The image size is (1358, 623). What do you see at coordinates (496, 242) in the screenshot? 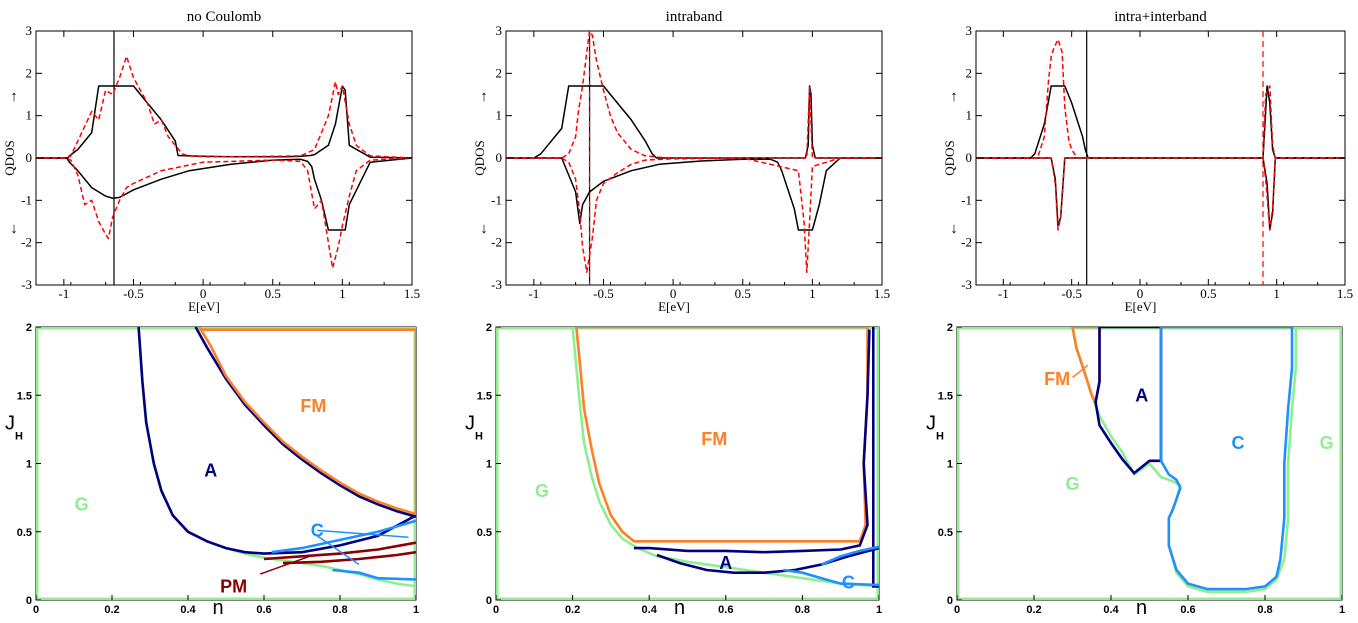
I see `y-tick-label: -2` at bounding box center [496, 242].